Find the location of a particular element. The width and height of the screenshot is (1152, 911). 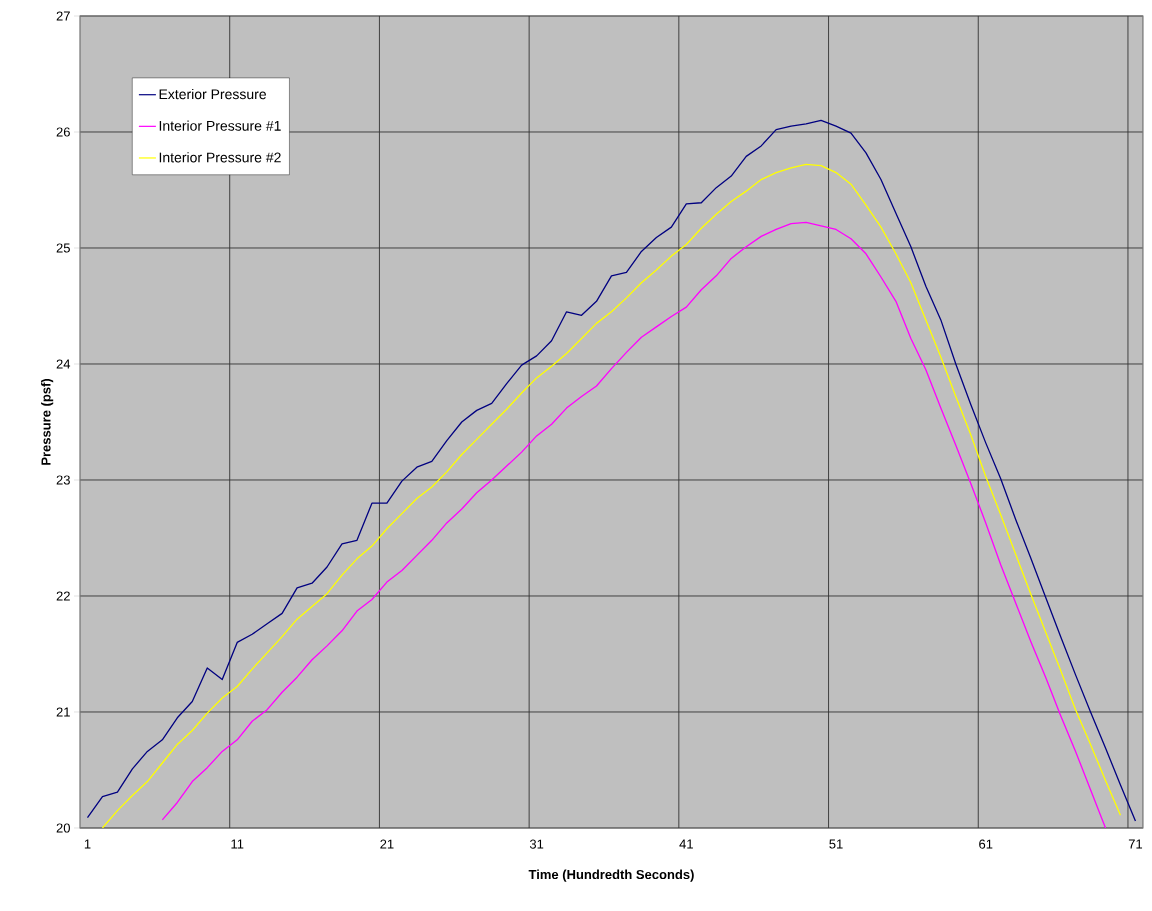

x-tick-label: 41 is located at coordinates (686, 844).